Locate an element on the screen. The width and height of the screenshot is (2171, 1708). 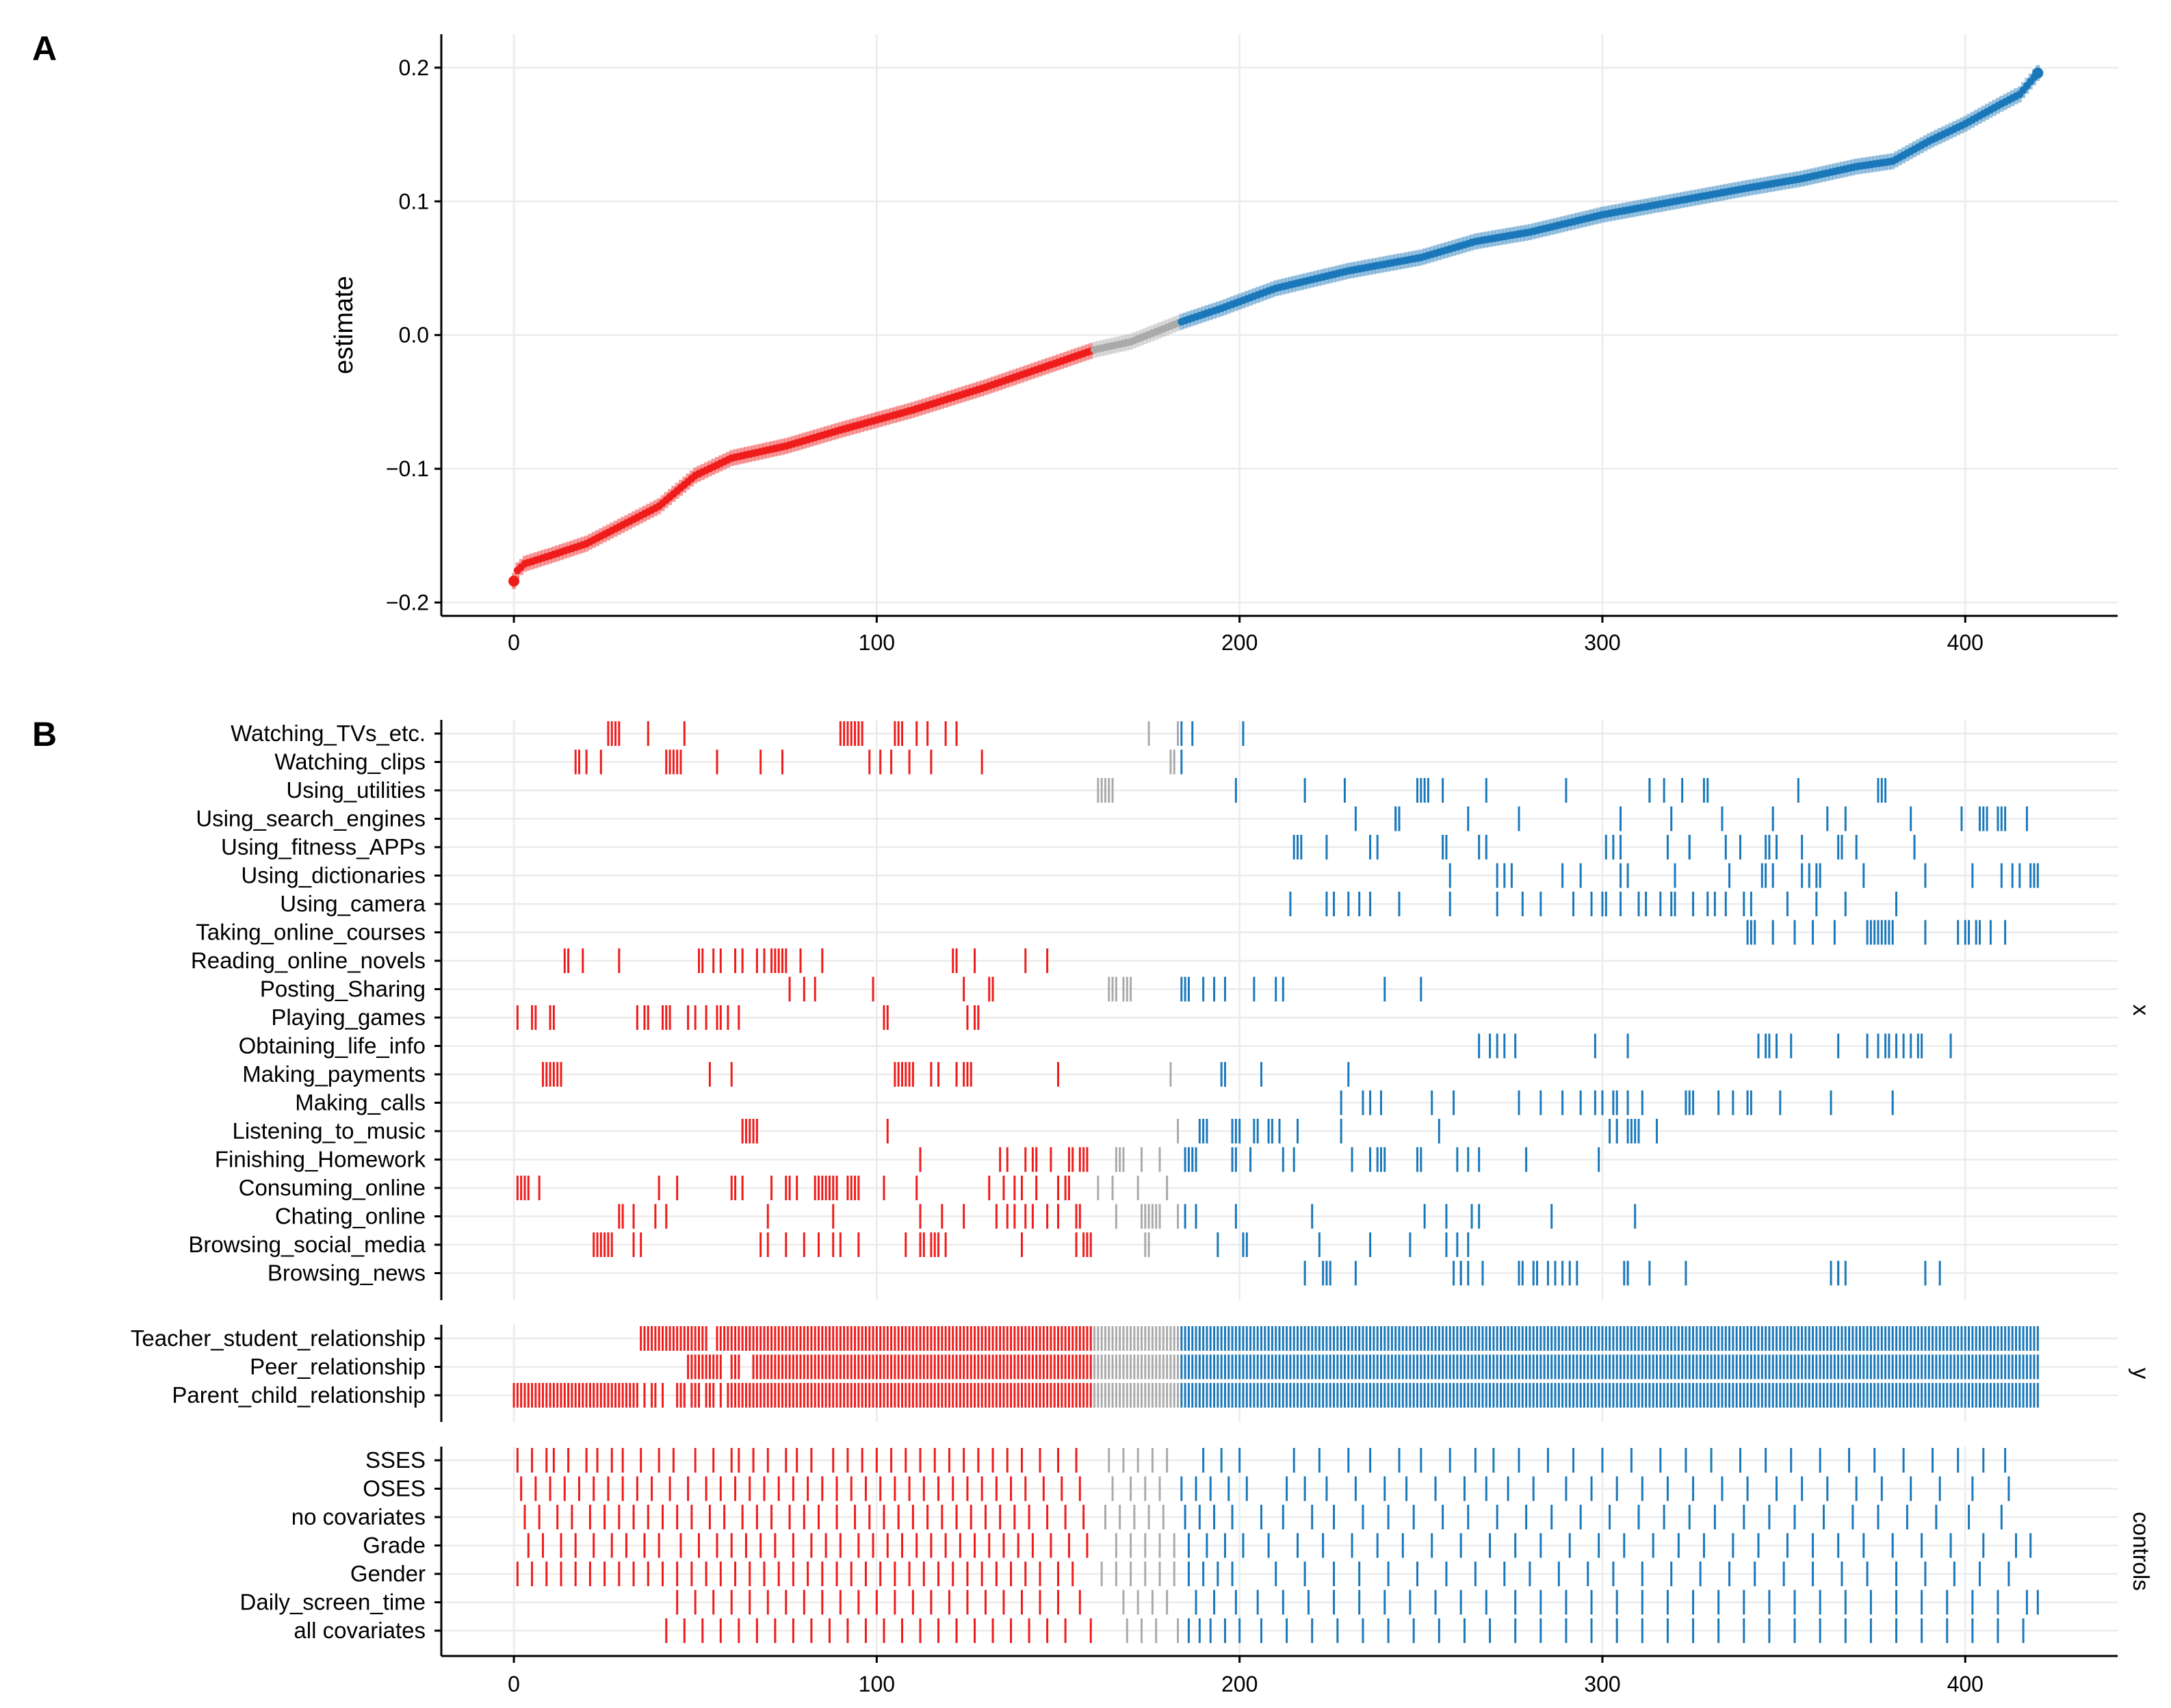
panel-a-y-tick-label: −0.2 is located at coordinates (407, 602).